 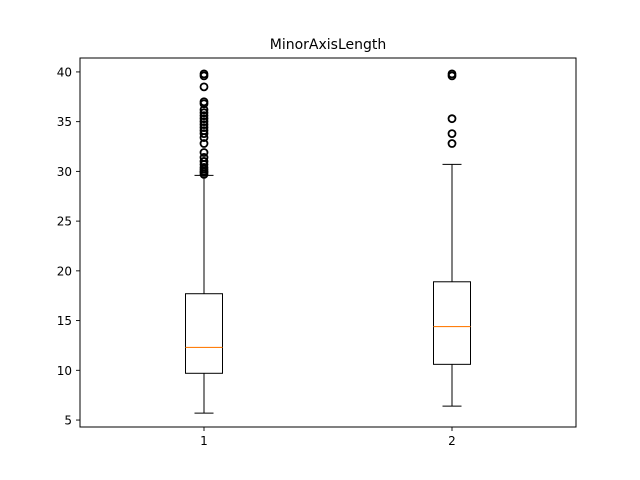 I want to click on y-tick-label: 15, so click(x=64, y=321).